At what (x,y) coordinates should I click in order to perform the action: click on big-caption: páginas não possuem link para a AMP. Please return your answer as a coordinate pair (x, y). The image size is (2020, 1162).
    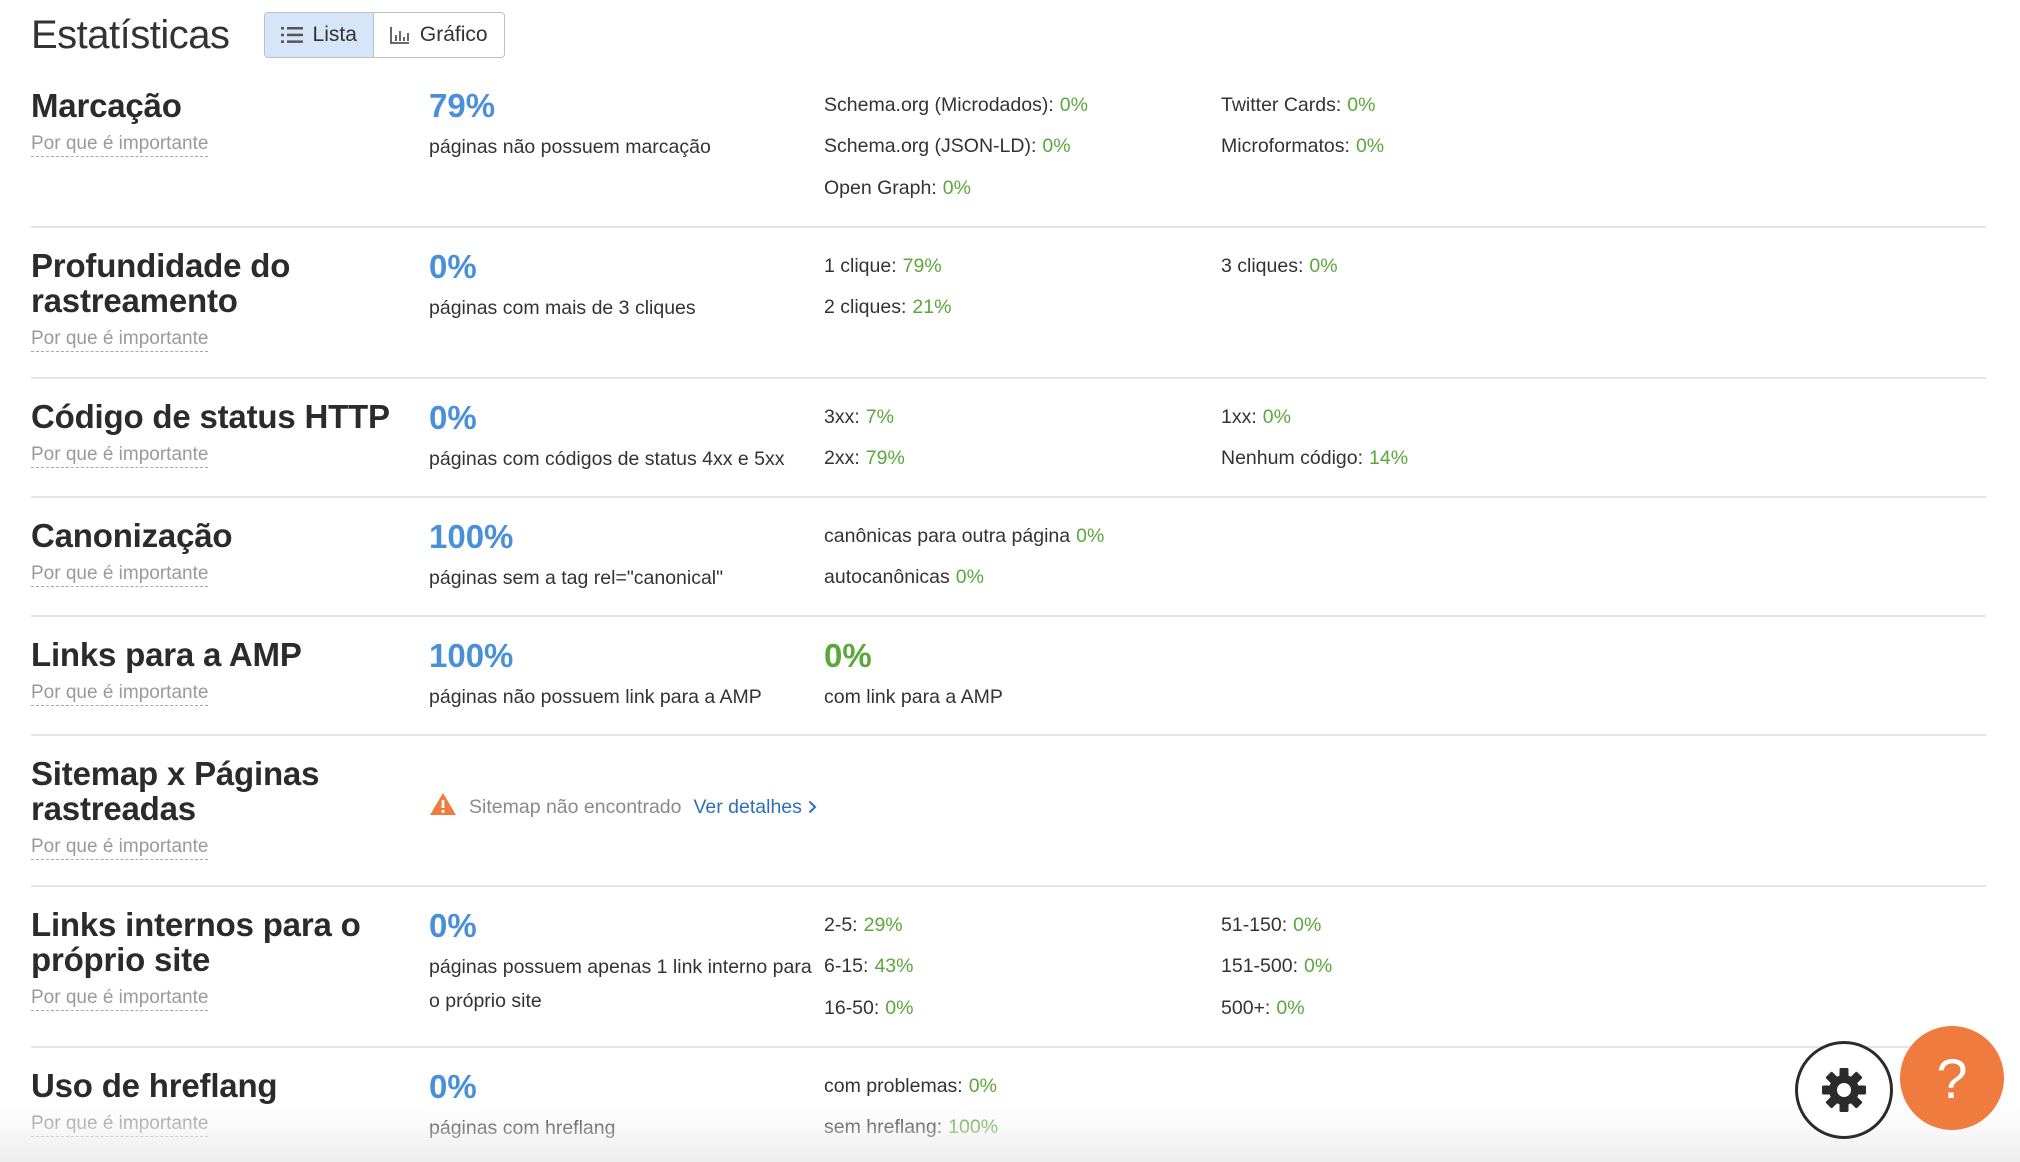
    Looking at the image, I should click on (595, 697).